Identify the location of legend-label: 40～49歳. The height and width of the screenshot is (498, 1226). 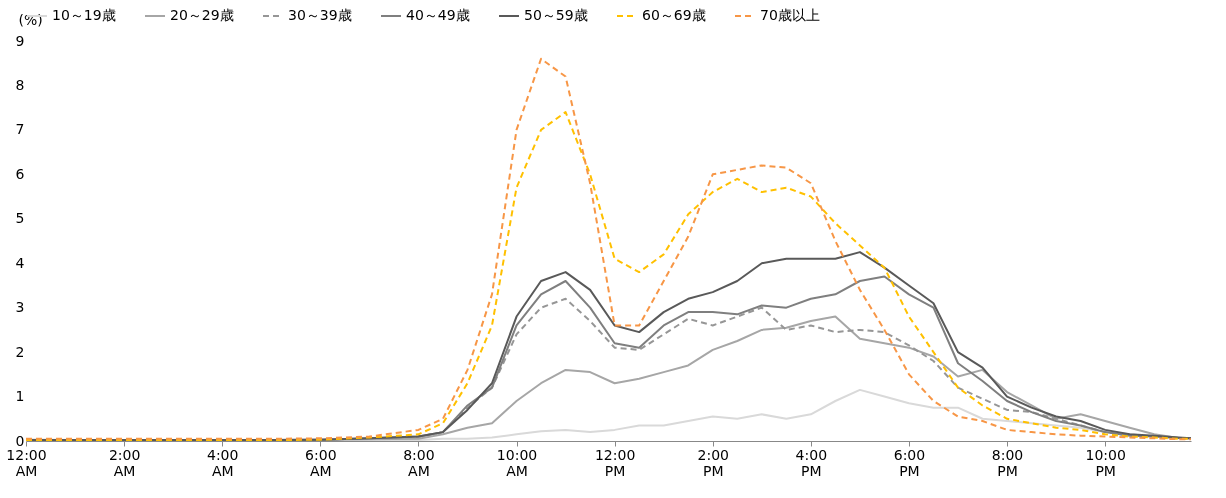
(438, 15).